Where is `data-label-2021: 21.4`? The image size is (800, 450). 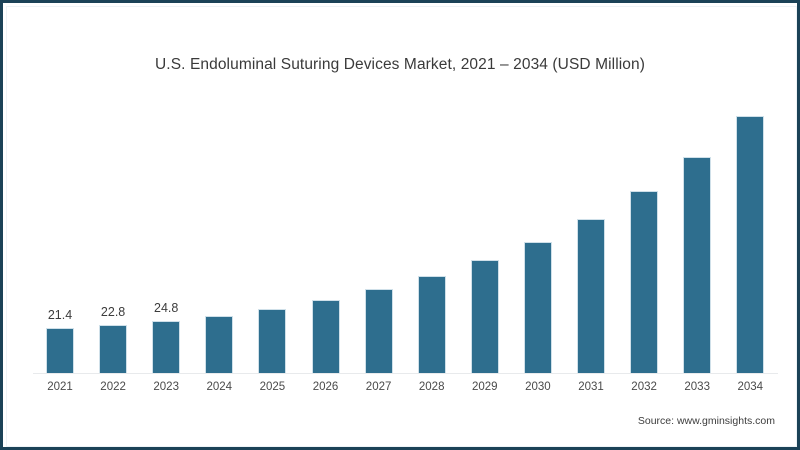 data-label-2021: 21.4 is located at coordinates (60, 315).